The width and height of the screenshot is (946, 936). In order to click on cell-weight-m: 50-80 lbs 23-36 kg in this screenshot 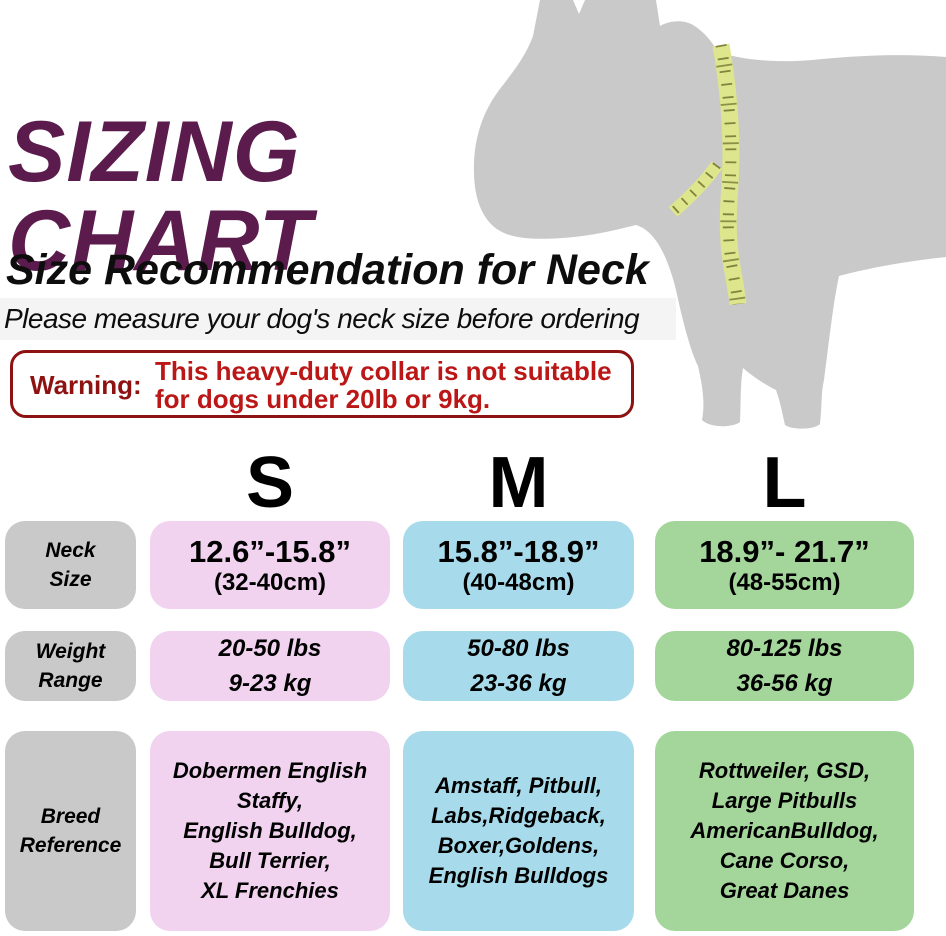, I will do `click(518, 666)`.